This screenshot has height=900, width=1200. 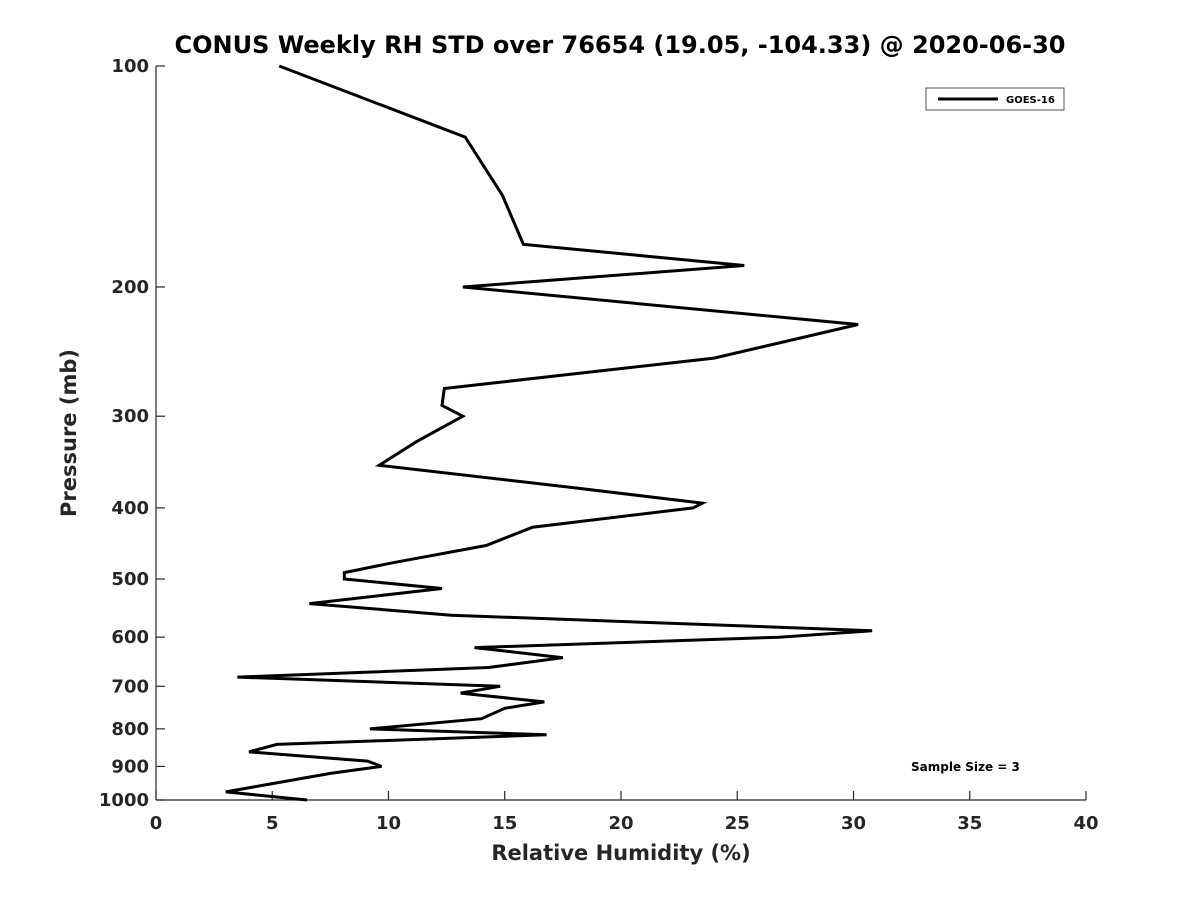 What do you see at coordinates (965, 767) in the screenshot?
I see `sample-size-annotation: Sample Size = 3` at bounding box center [965, 767].